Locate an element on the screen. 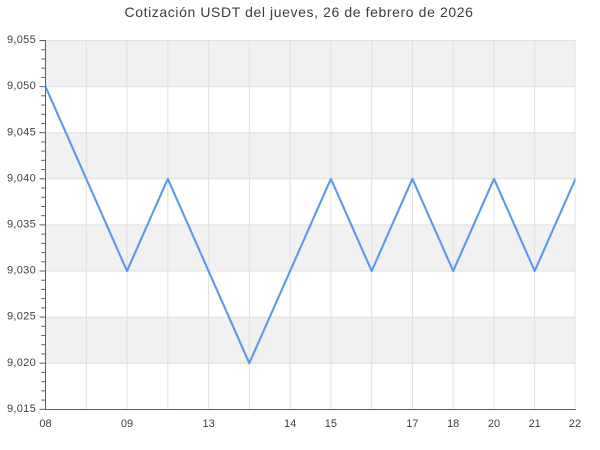 Image resolution: width=600 pixels, height=450 pixels. svg-text: 9,025 is located at coordinates (21, 317).